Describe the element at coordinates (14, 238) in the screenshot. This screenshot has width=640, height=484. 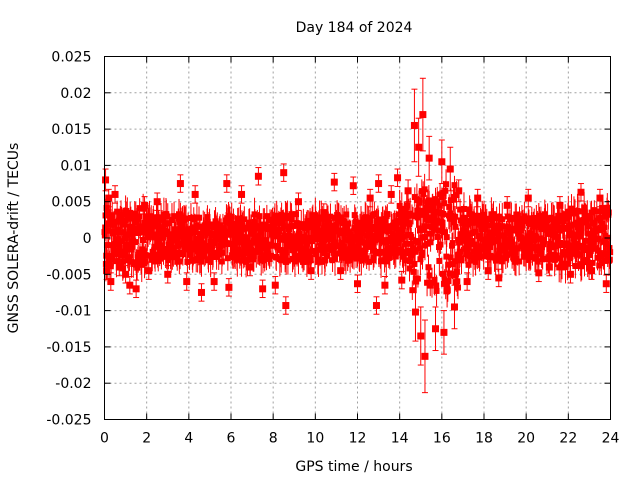
I see `y-axis-label: GNSS SOLERA-drift / TECUs` at that location.